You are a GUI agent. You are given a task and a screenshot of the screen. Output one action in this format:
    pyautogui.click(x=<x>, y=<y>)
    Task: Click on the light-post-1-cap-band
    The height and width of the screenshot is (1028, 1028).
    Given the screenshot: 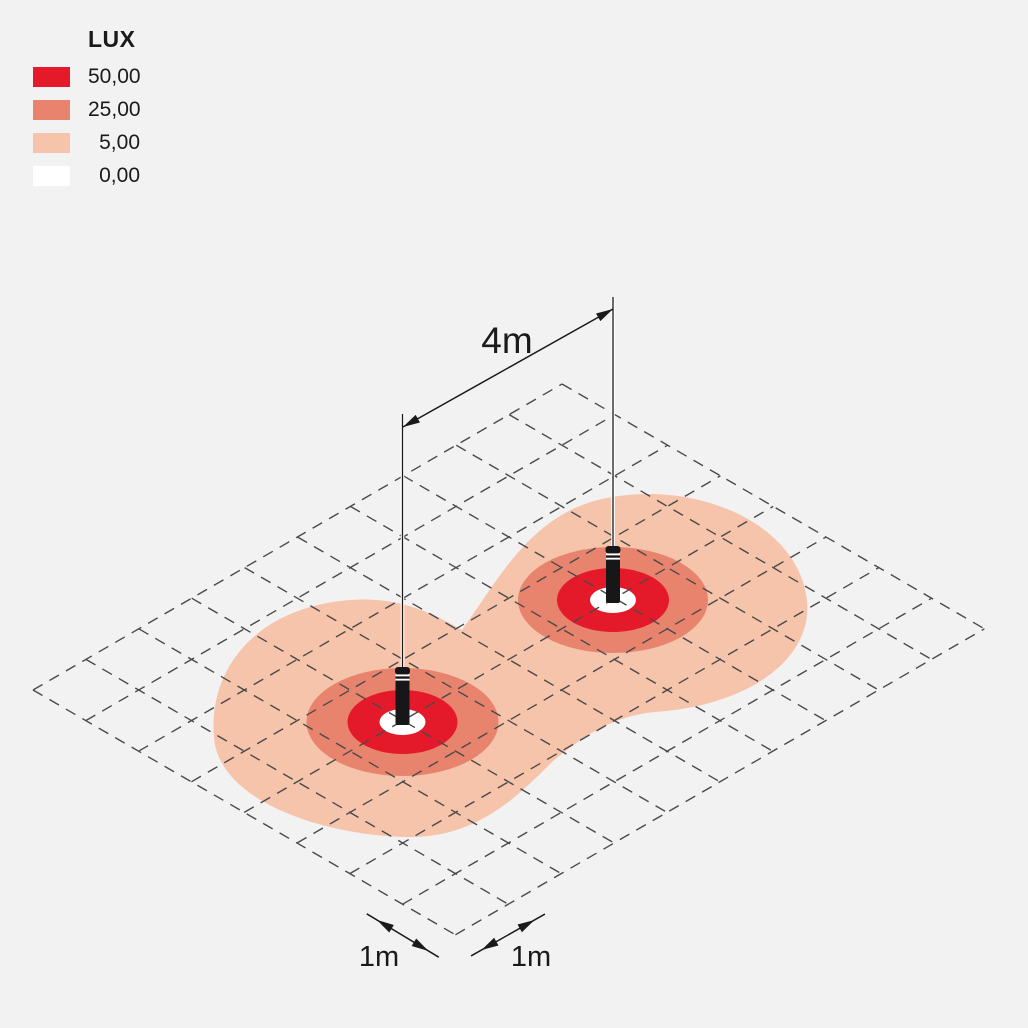 What is the action you would take?
    pyautogui.click(x=402, y=677)
    